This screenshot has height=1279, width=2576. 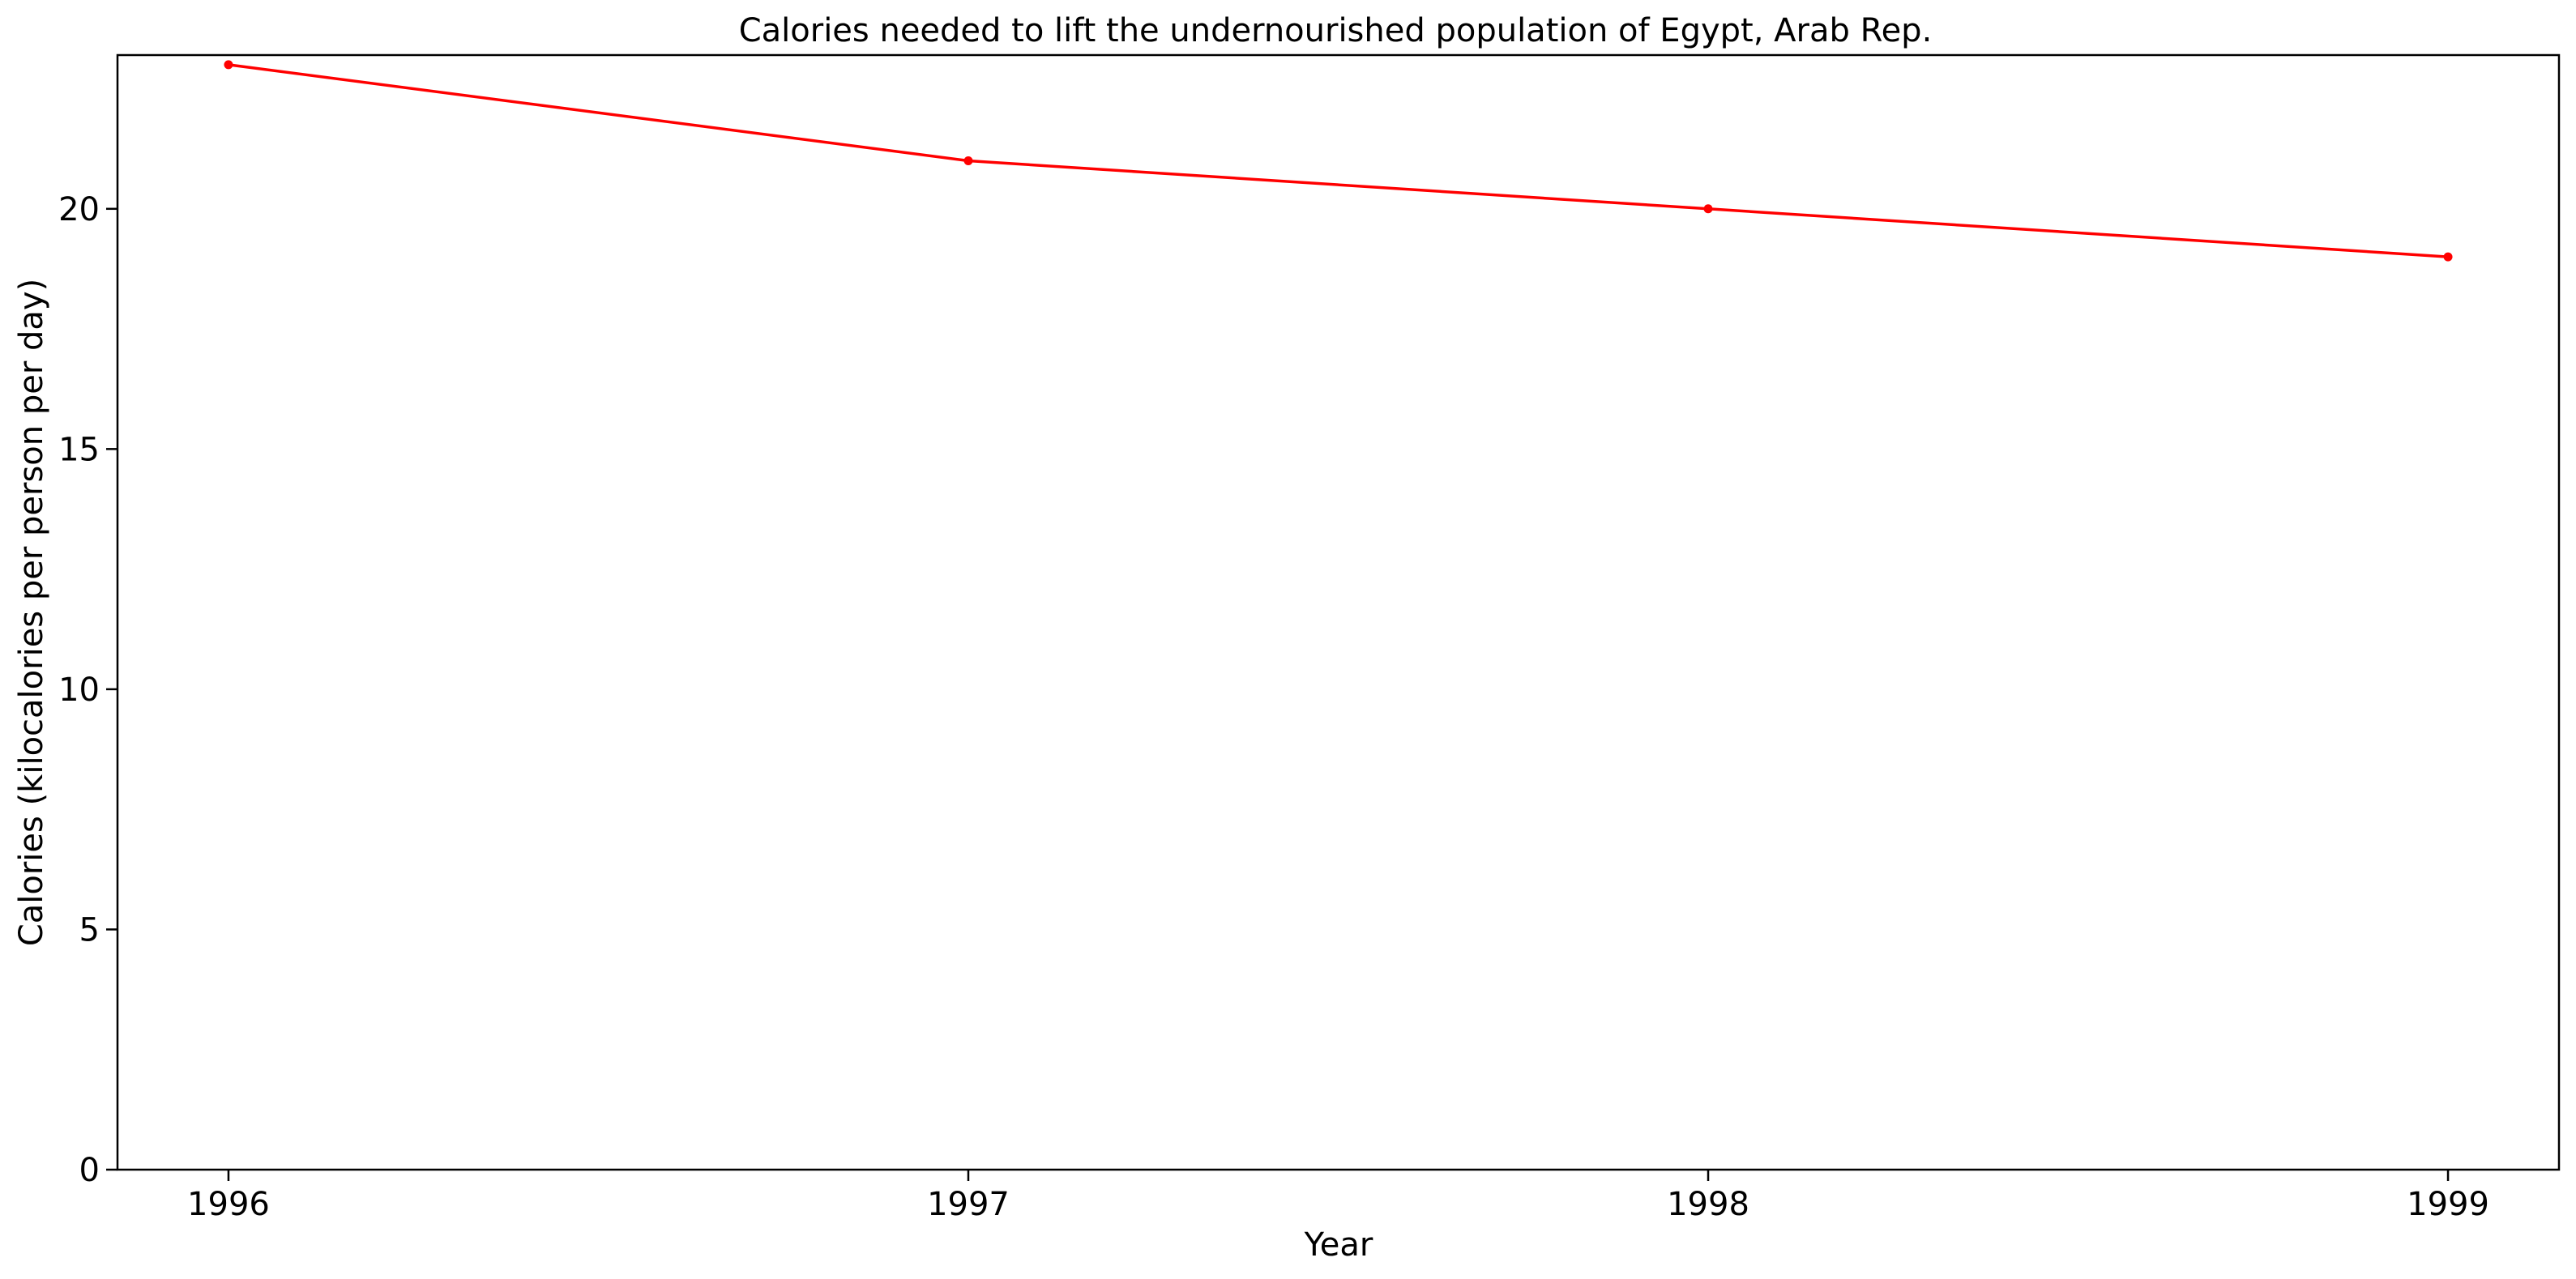 I want to click on y-tick-label: 15, so click(x=79, y=449).